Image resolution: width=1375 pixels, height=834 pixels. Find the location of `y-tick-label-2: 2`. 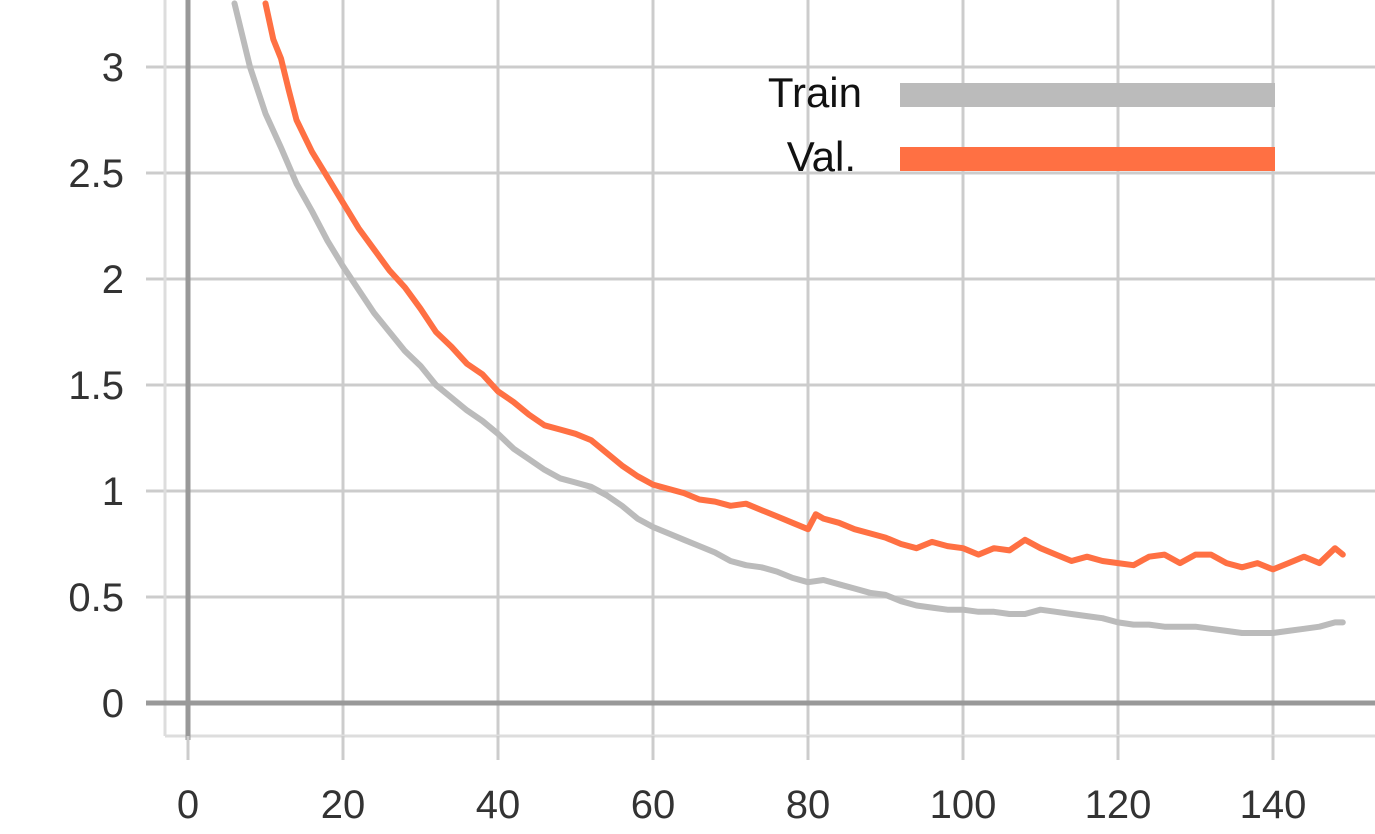

y-tick-label-2: 2 is located at coordinates (113, 280).